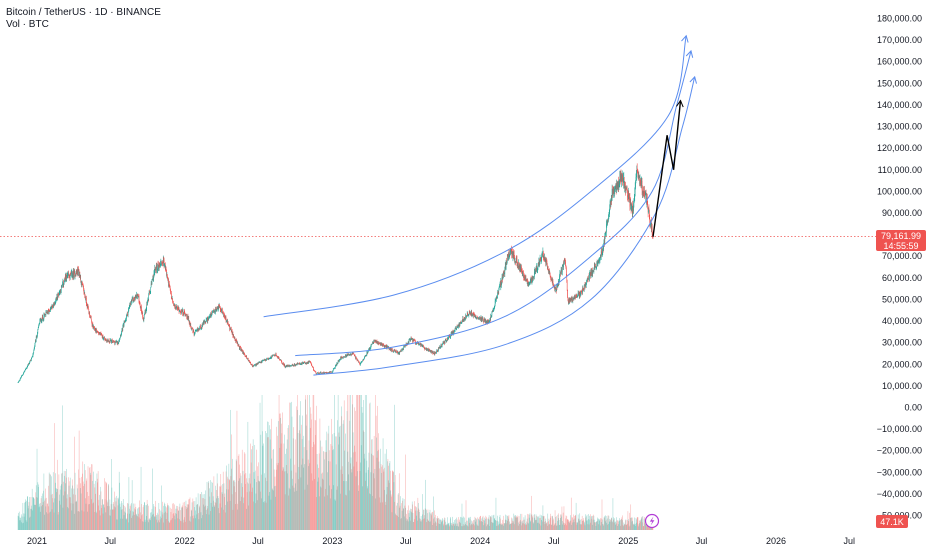 The image size is (932, 550). I want to click on projection-path, so click(667, 168).